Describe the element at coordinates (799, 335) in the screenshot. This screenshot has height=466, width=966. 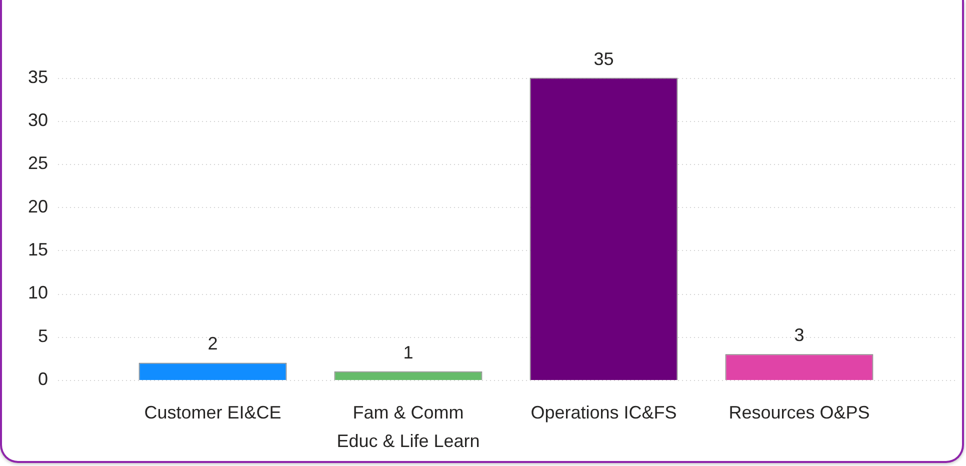
I see `data-label: 3` at that location.